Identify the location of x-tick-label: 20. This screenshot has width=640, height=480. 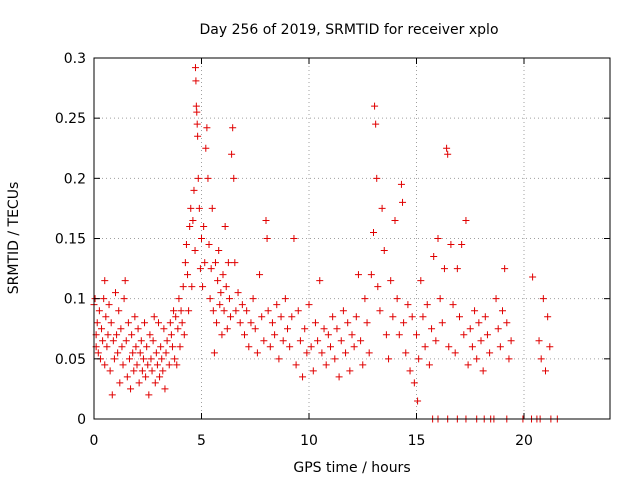
(524, 441).